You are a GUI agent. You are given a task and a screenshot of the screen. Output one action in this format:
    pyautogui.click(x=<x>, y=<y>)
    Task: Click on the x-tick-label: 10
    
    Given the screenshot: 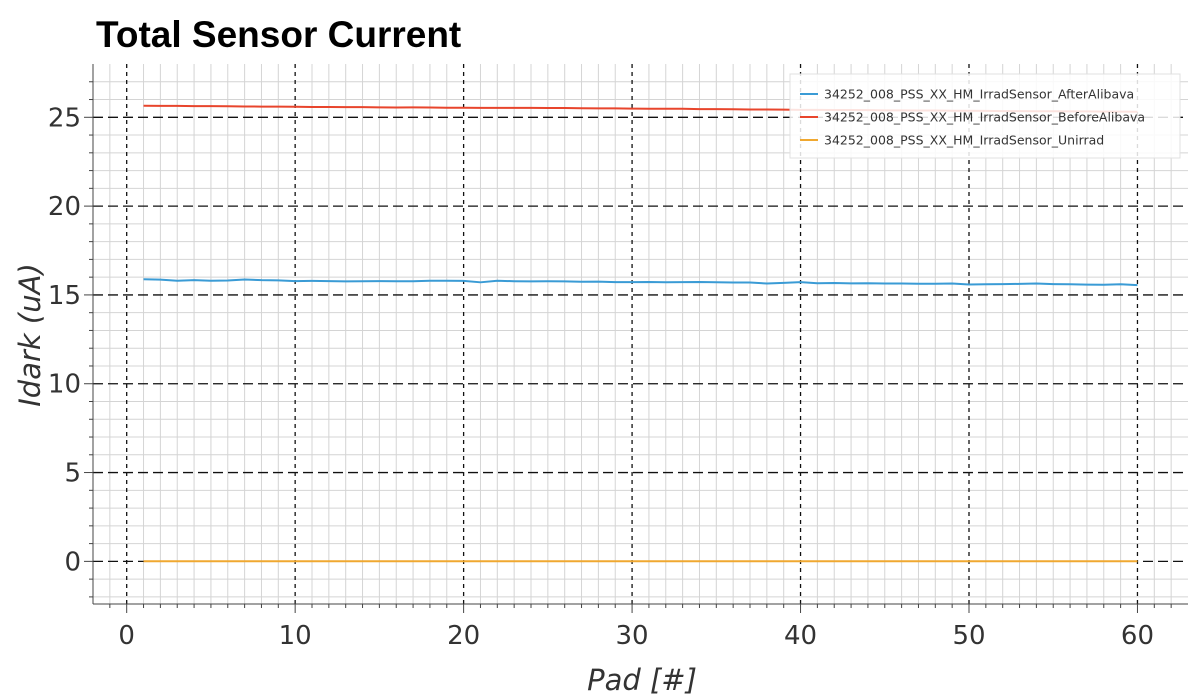 What is the action you would take?
    pyautogui.click(x=295, y=636)
    